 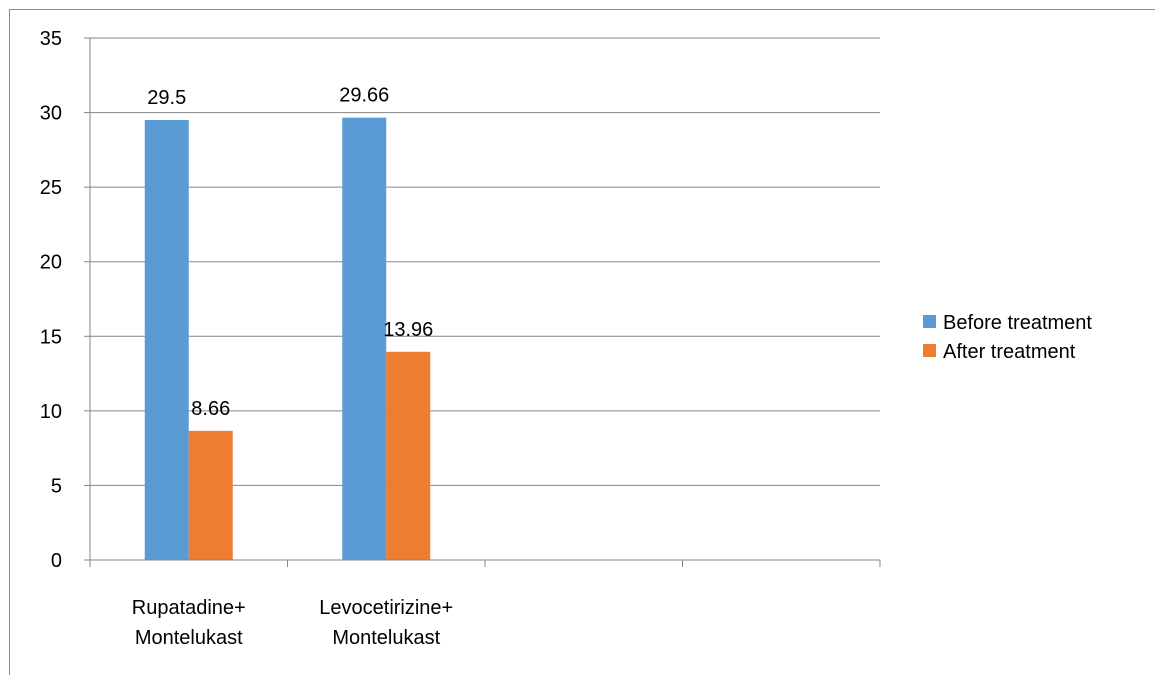 What do you see at coordinates (364, 96) in the screenshot?
I see `data-label: 29.66` at bounding box center [364, 96].